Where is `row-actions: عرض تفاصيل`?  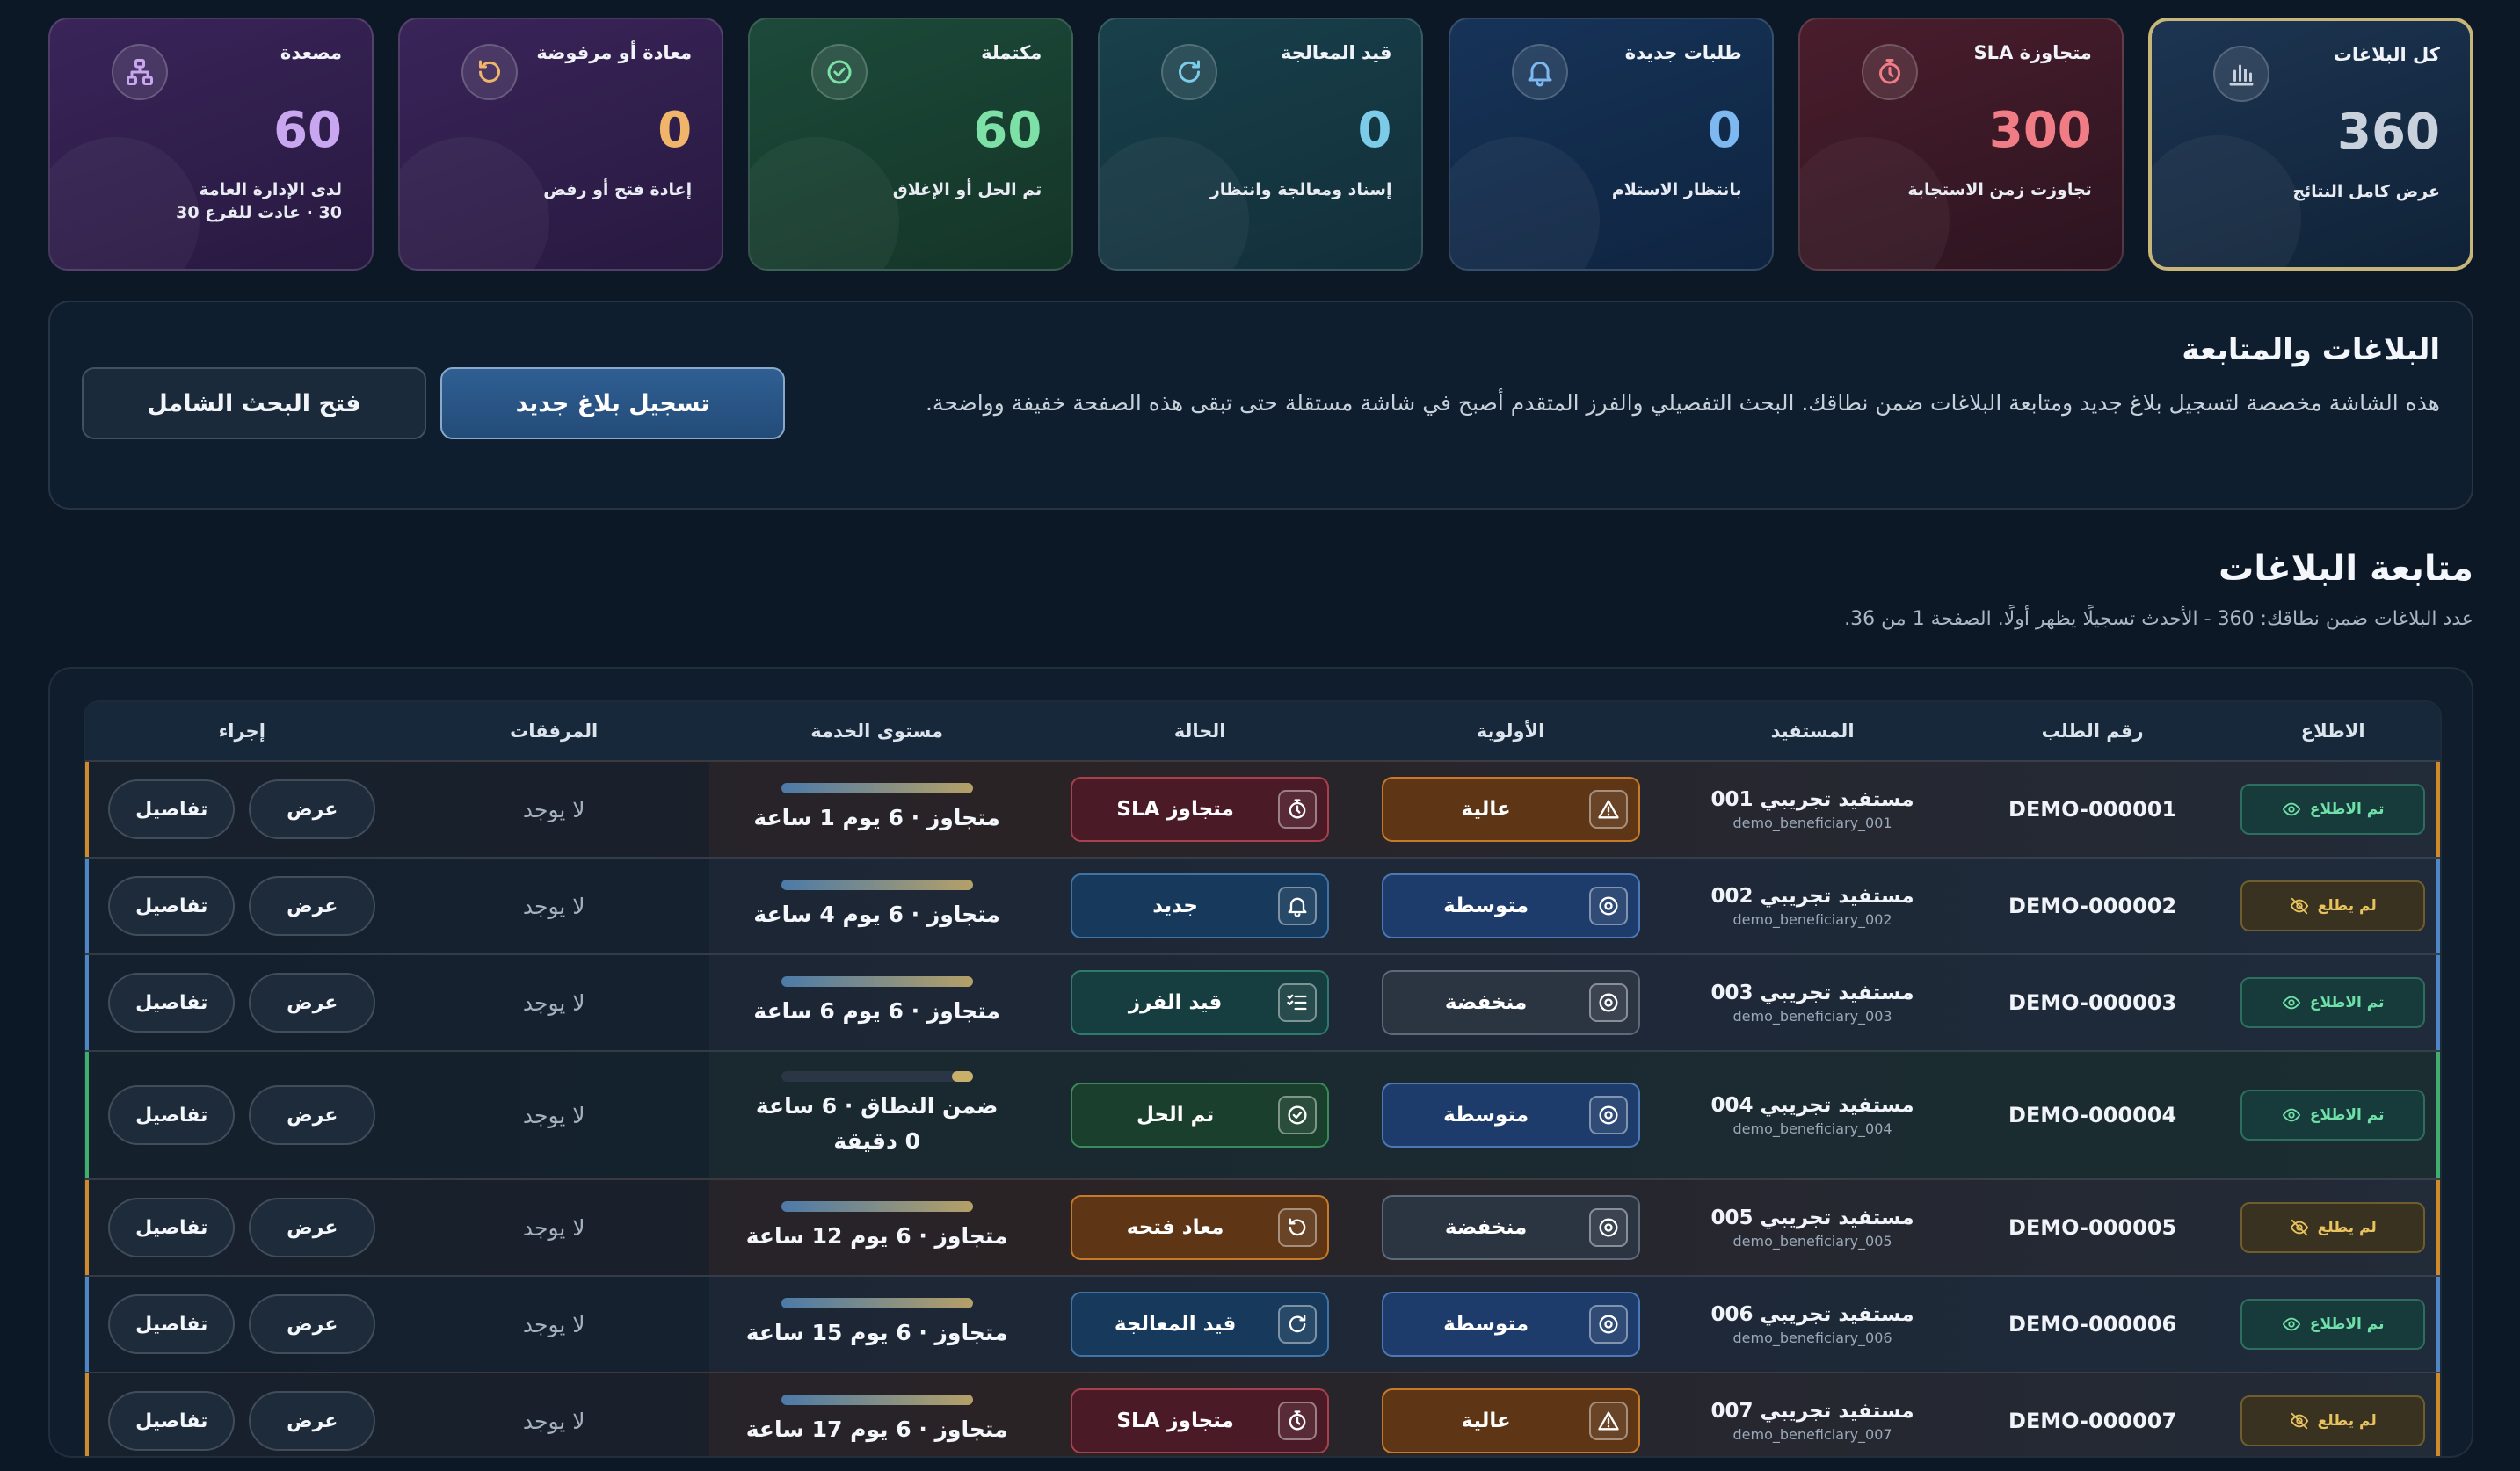
row-actions: عرض تفاصيل is located at coordinates (242, 906).